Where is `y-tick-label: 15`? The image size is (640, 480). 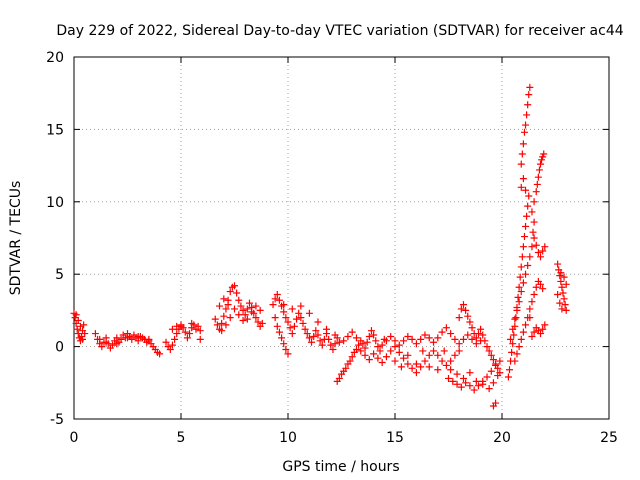
y-tick-label: 15 is located at coordinates (55, 130).